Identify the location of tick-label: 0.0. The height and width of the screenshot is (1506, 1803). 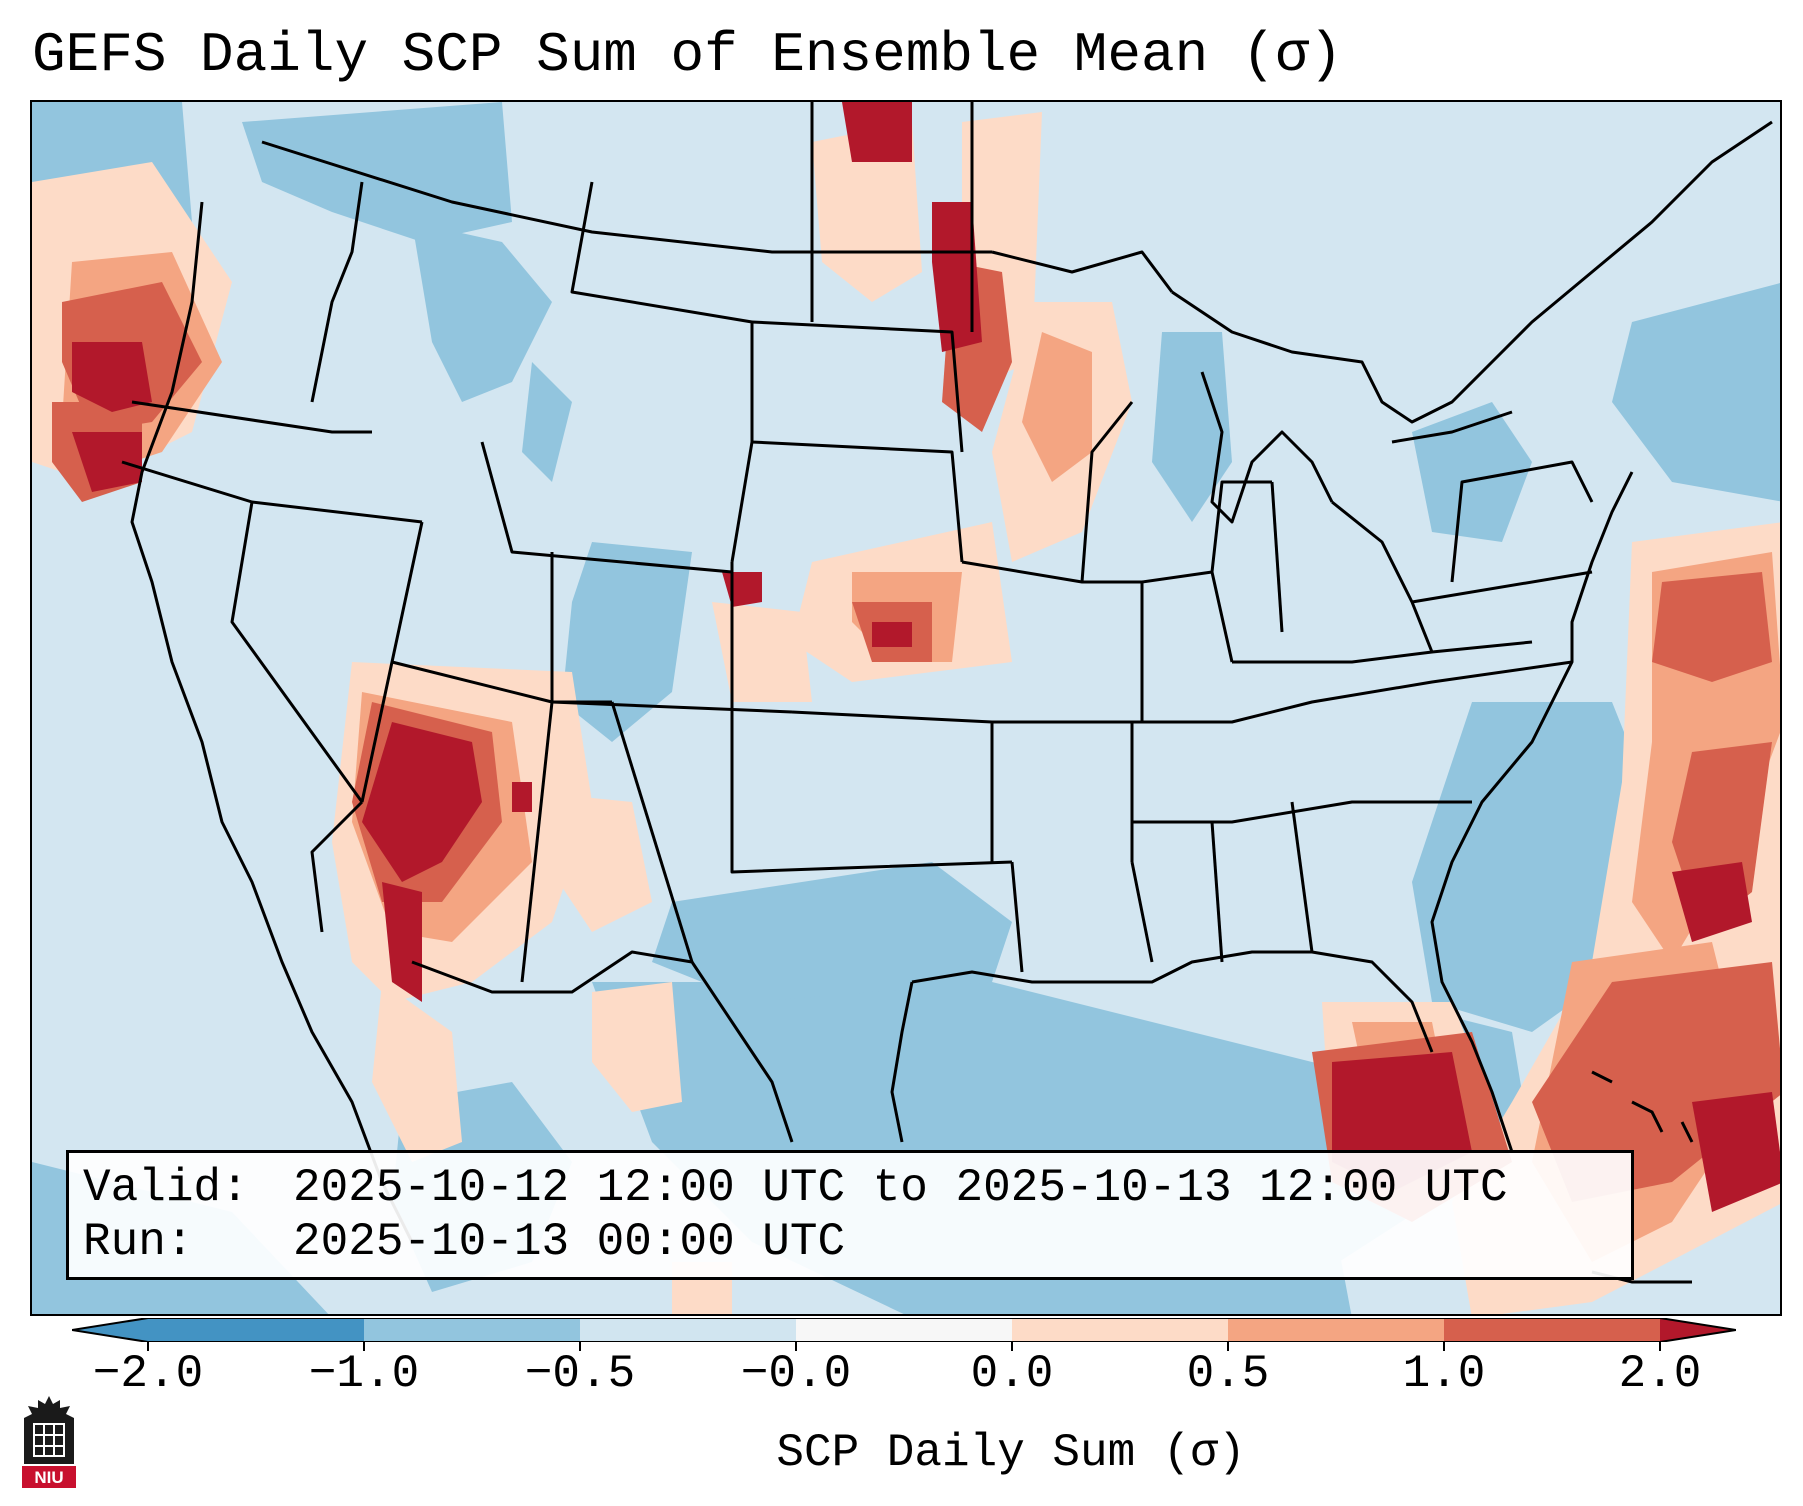
(1012, 1374).